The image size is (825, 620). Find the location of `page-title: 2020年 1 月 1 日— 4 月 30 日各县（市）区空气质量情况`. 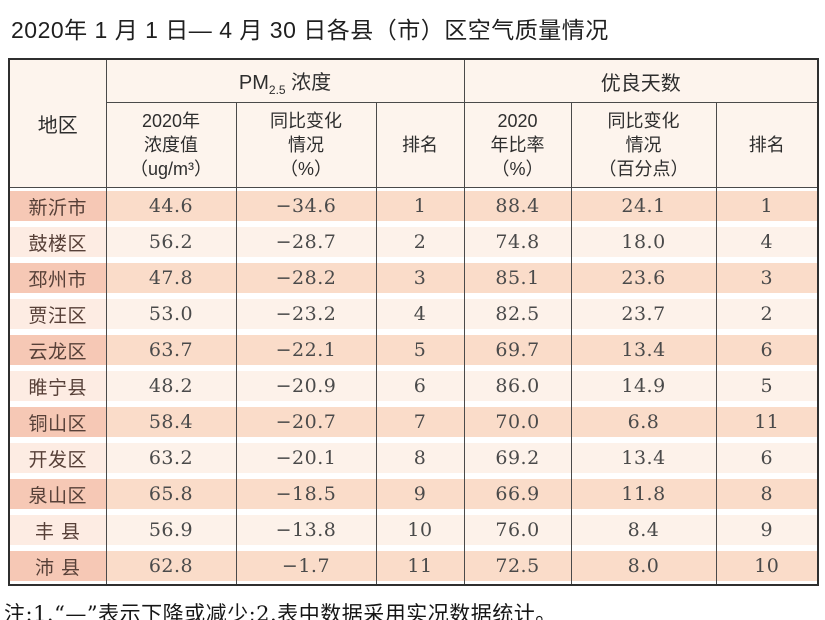

page-title: 2020年 1 月 1 日— 4 月 30 日各县（市）区空气质量情况 is located at coordinates (310, 30).